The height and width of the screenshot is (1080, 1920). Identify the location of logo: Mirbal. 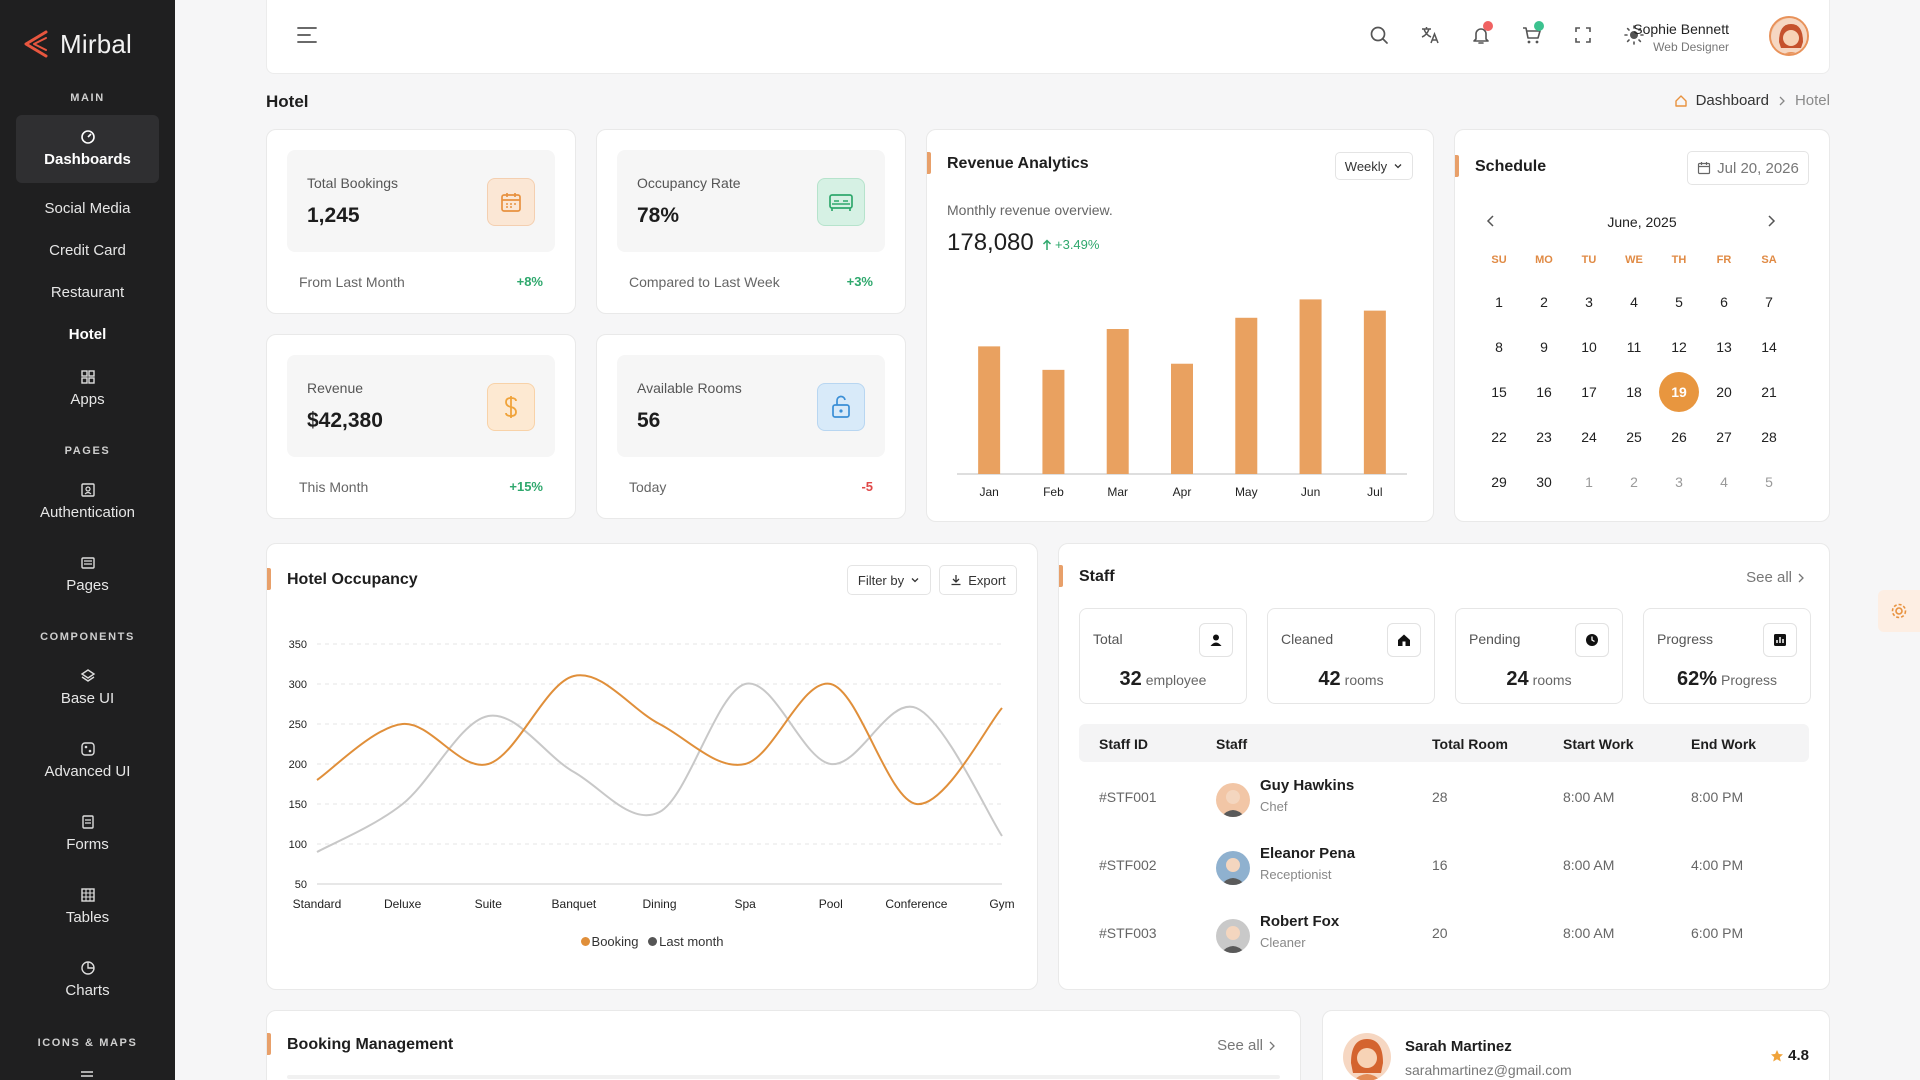
(87, 35).